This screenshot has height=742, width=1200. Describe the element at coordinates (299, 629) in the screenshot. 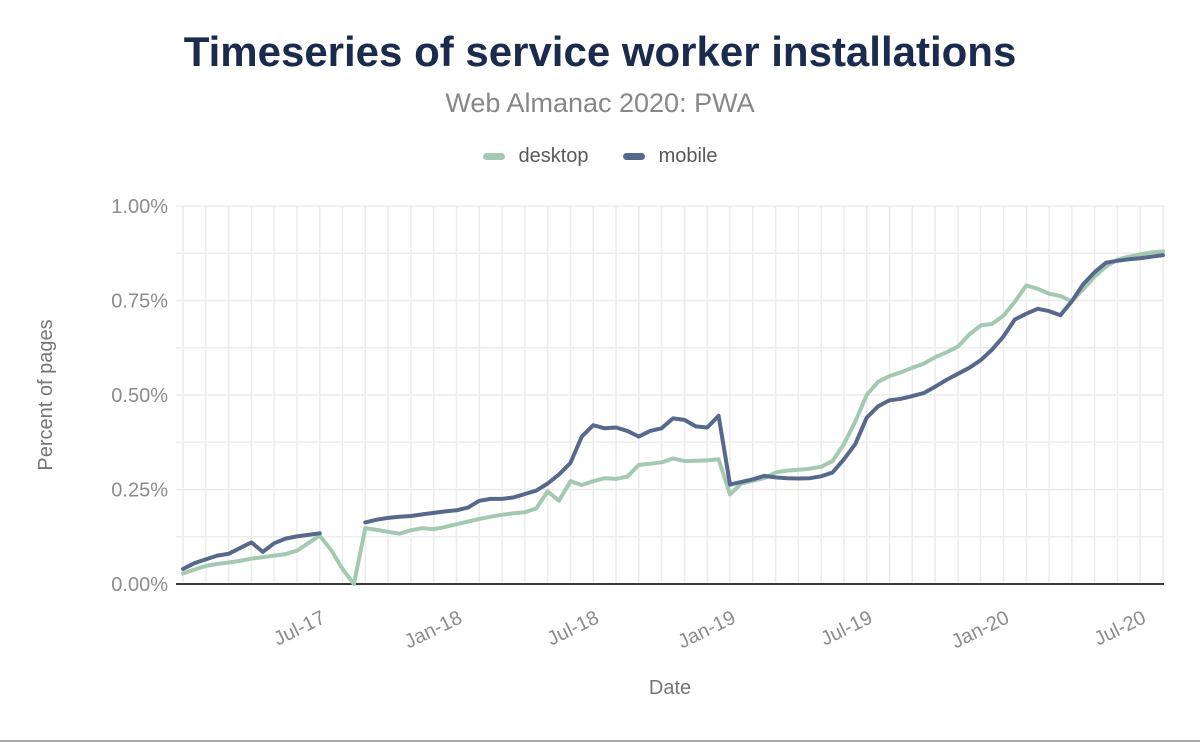

I see `x-tick-label: Jul-17` at that location.